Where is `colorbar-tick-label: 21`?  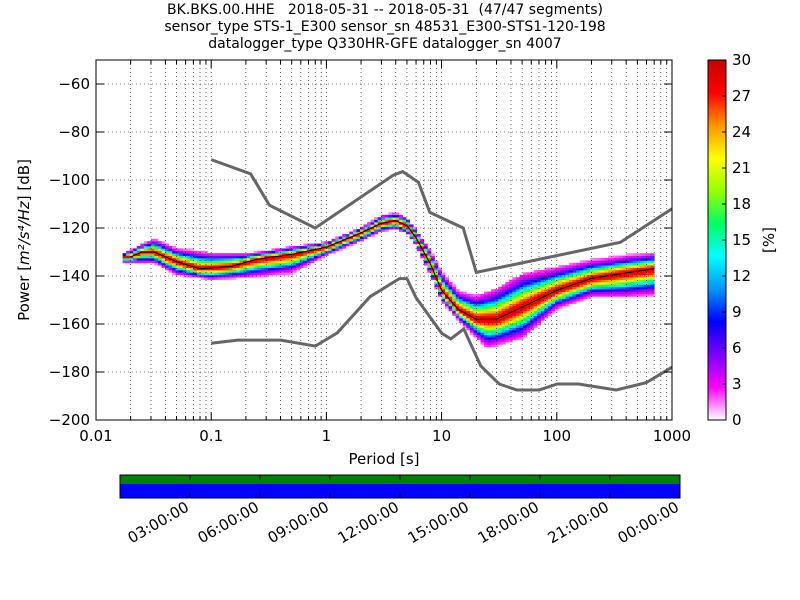
colorbar-tick-label: 21 is located at coordinates (741, 168).